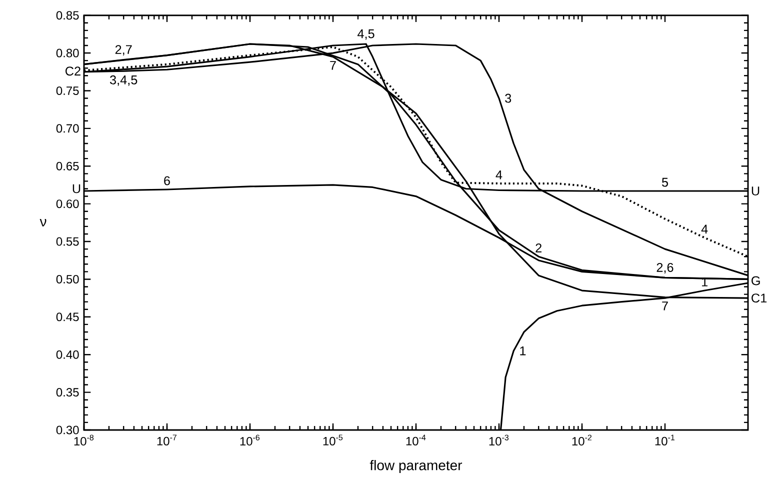 This screenshot has width=767, height=493. I want to click on x-tick-label: 10$^{-5}$, so click(333, 440).